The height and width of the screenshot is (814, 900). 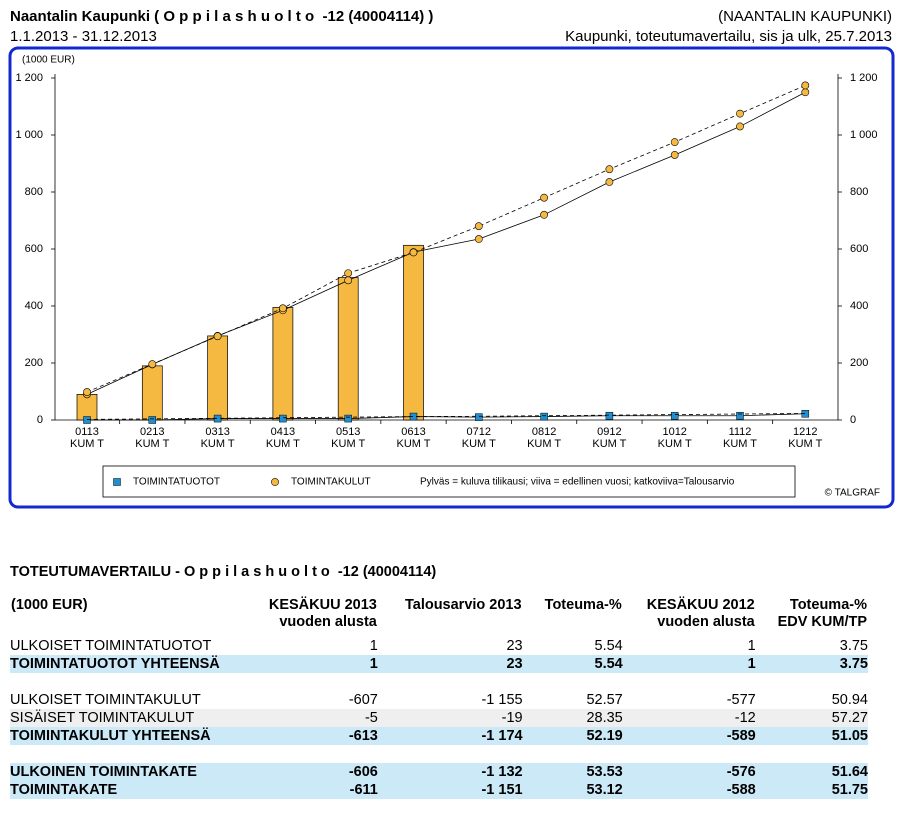 What do you see at coordinates (34, 306) in the screenshot?
I see `y-tick-label: 400` at bounding box center [34, 306].